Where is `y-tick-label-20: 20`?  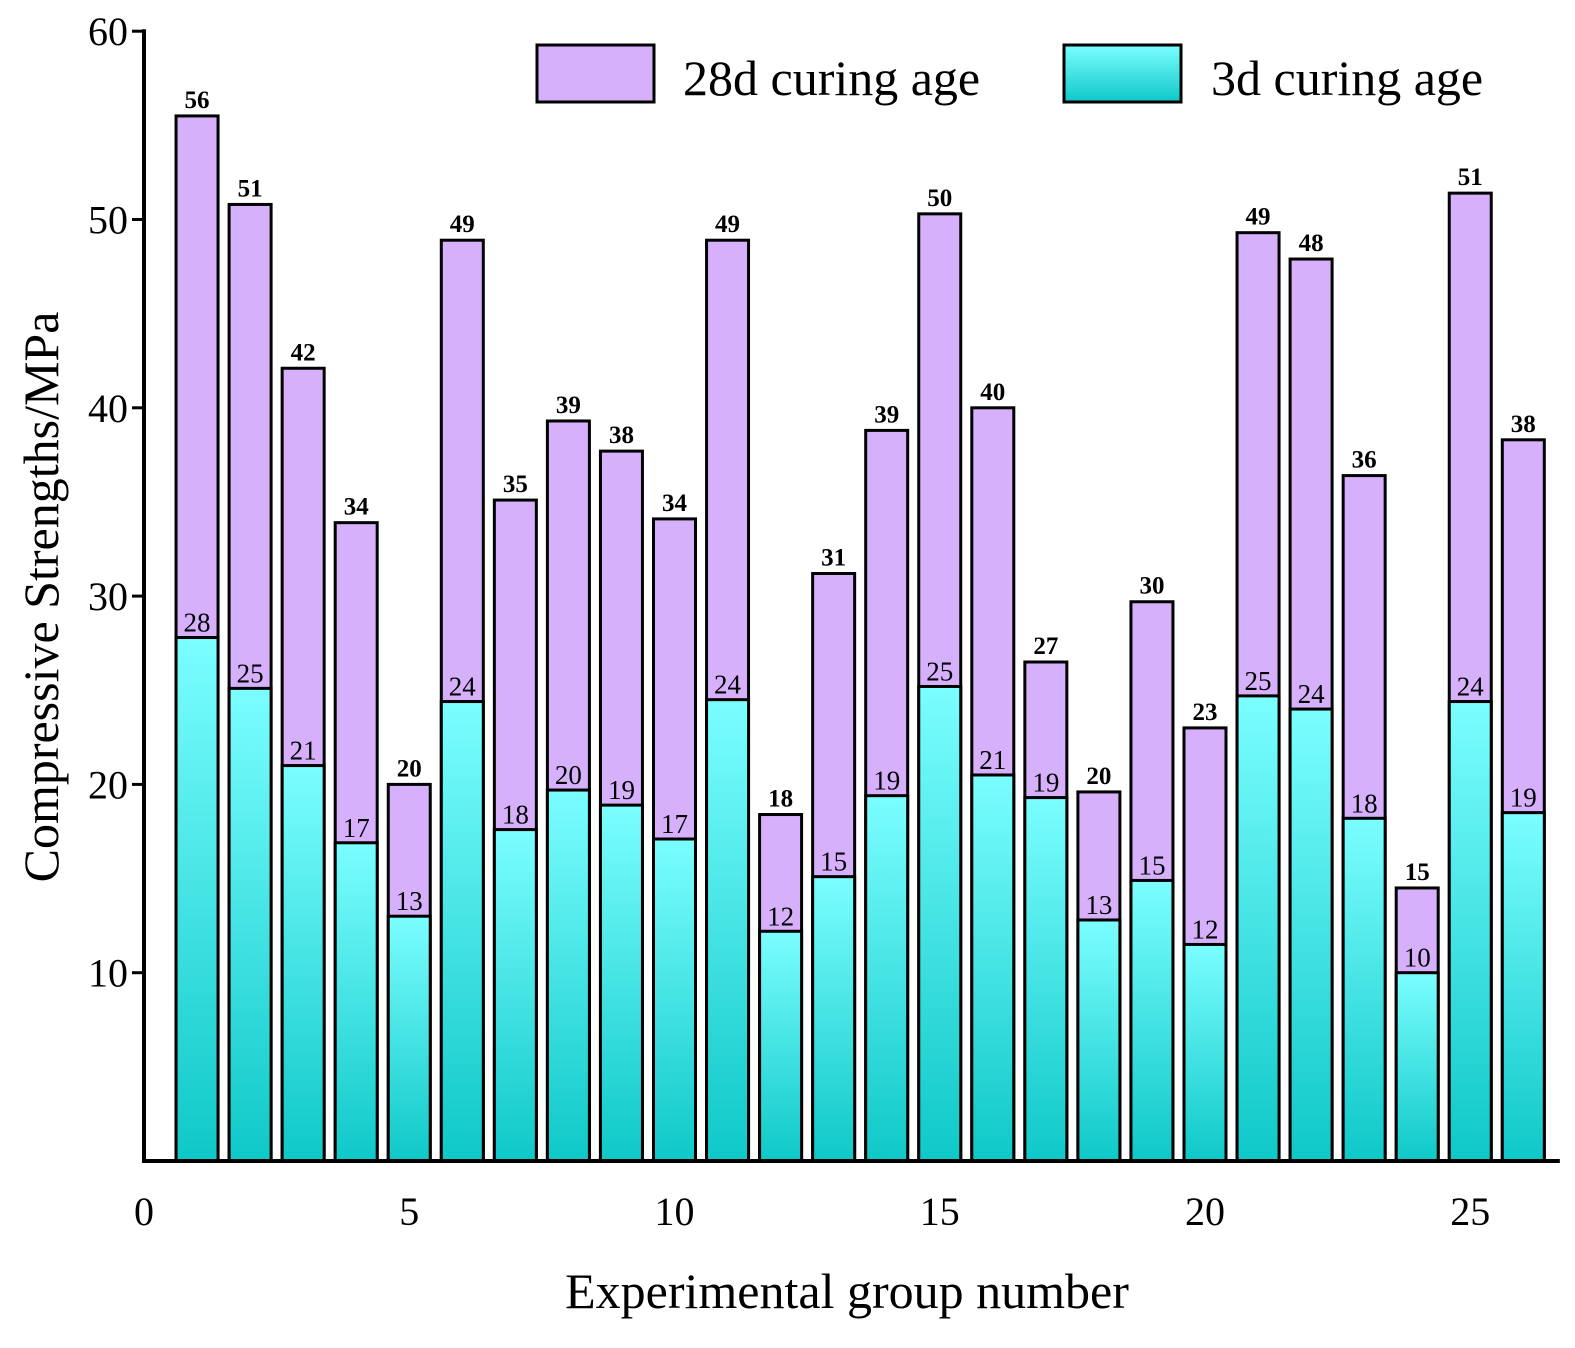
y-tick-label-20: 20 is located at coordinates (108, 784).